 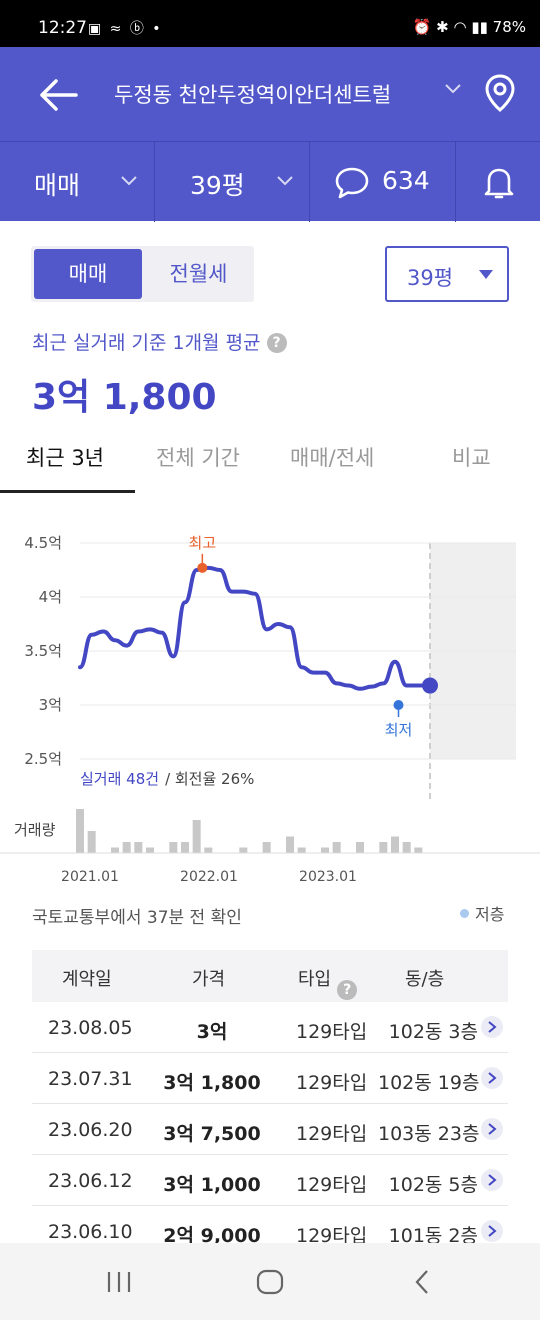 I want to click on max-marker-dot, so click(x=202, y=567).